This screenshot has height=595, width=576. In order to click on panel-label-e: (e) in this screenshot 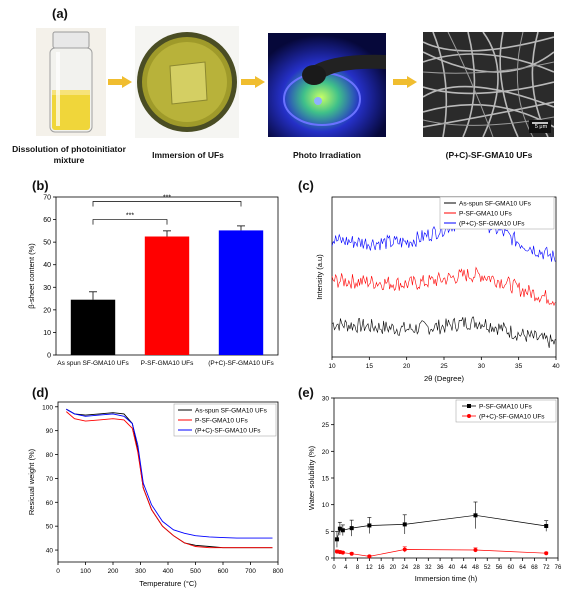, I will do `click(306, 392)`.